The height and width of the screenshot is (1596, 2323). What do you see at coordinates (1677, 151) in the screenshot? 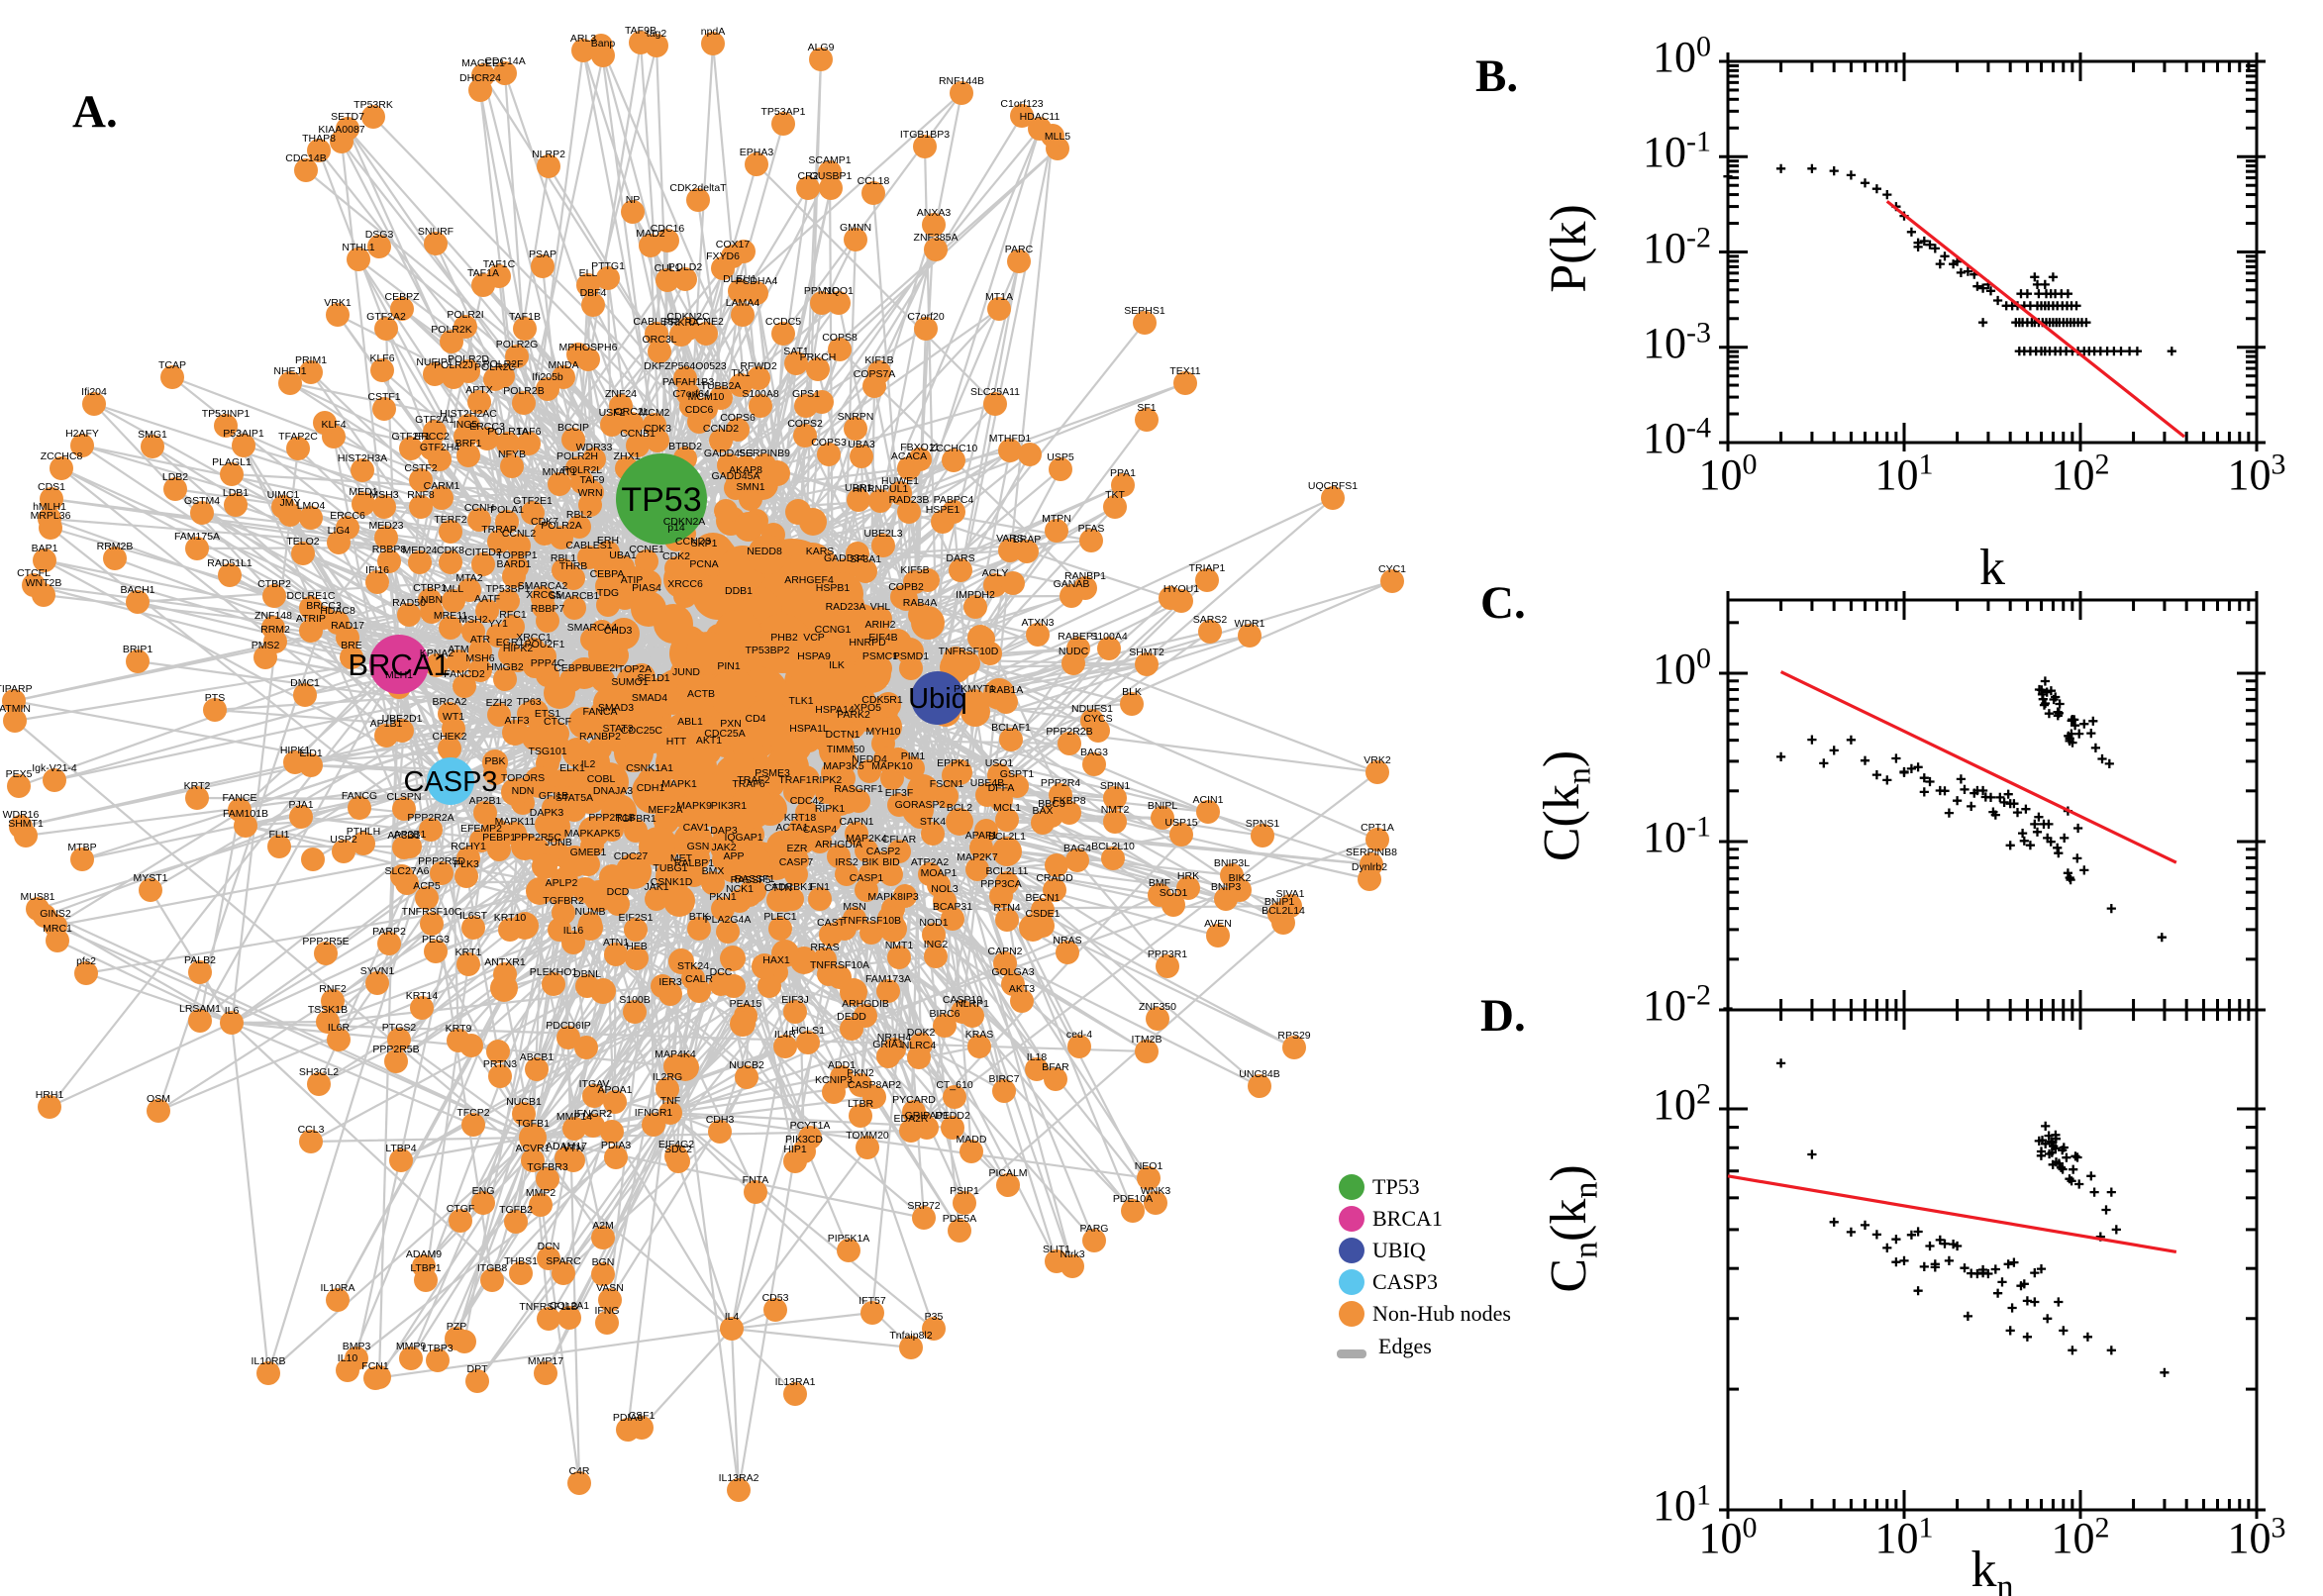
I see `chart-b-y-tick-label: 10⁻¹` at bounding box center [1677, 151].